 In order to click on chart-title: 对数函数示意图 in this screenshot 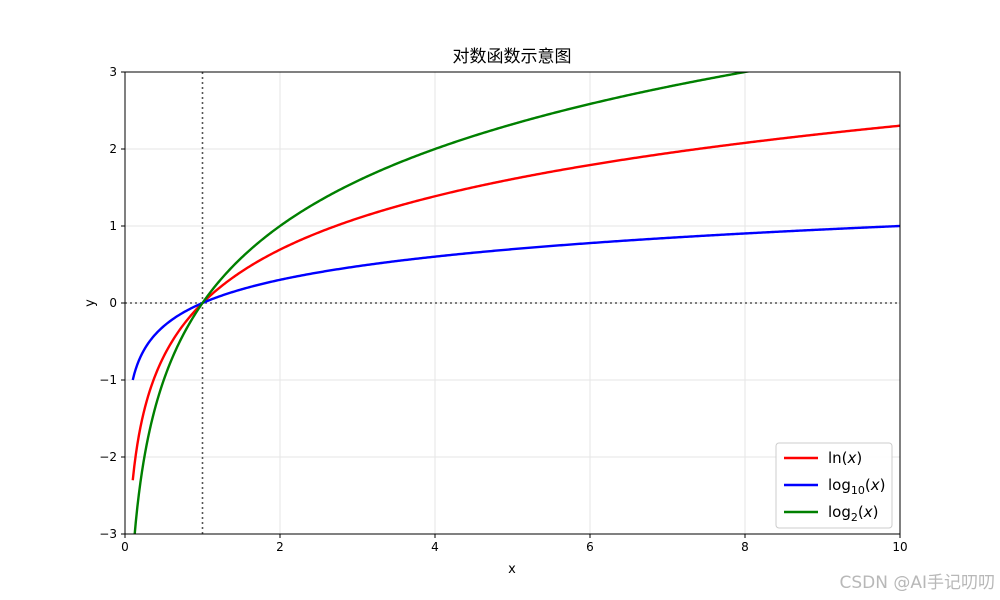, I will do `click(512, 57)`.